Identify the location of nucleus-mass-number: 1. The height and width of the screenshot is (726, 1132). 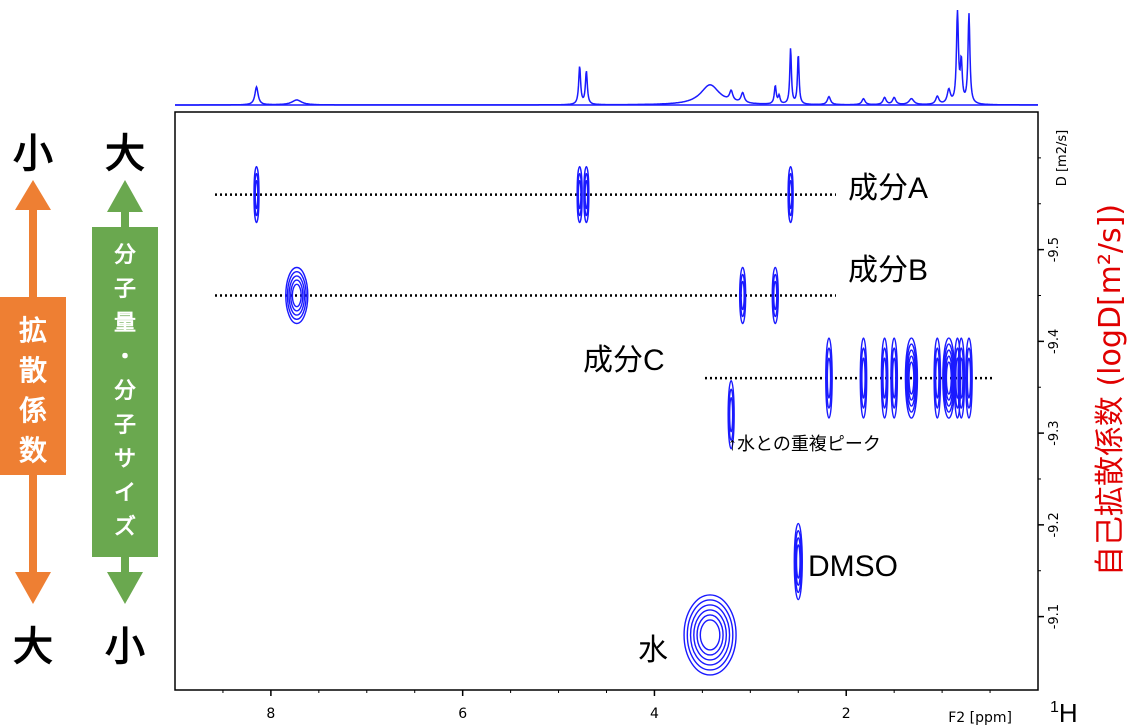
(1054, 707).